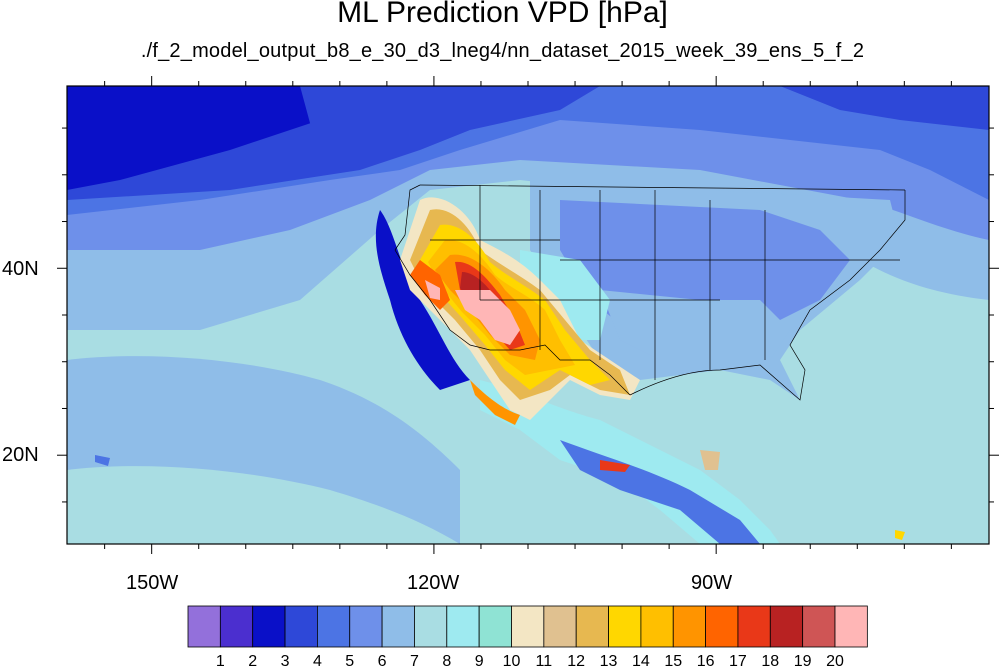 The height and width of the screenshot is (672, 1005). Describe the element at coordinates (802, 661) in the screenshot. I see `colorbar-label: 19` at that location.